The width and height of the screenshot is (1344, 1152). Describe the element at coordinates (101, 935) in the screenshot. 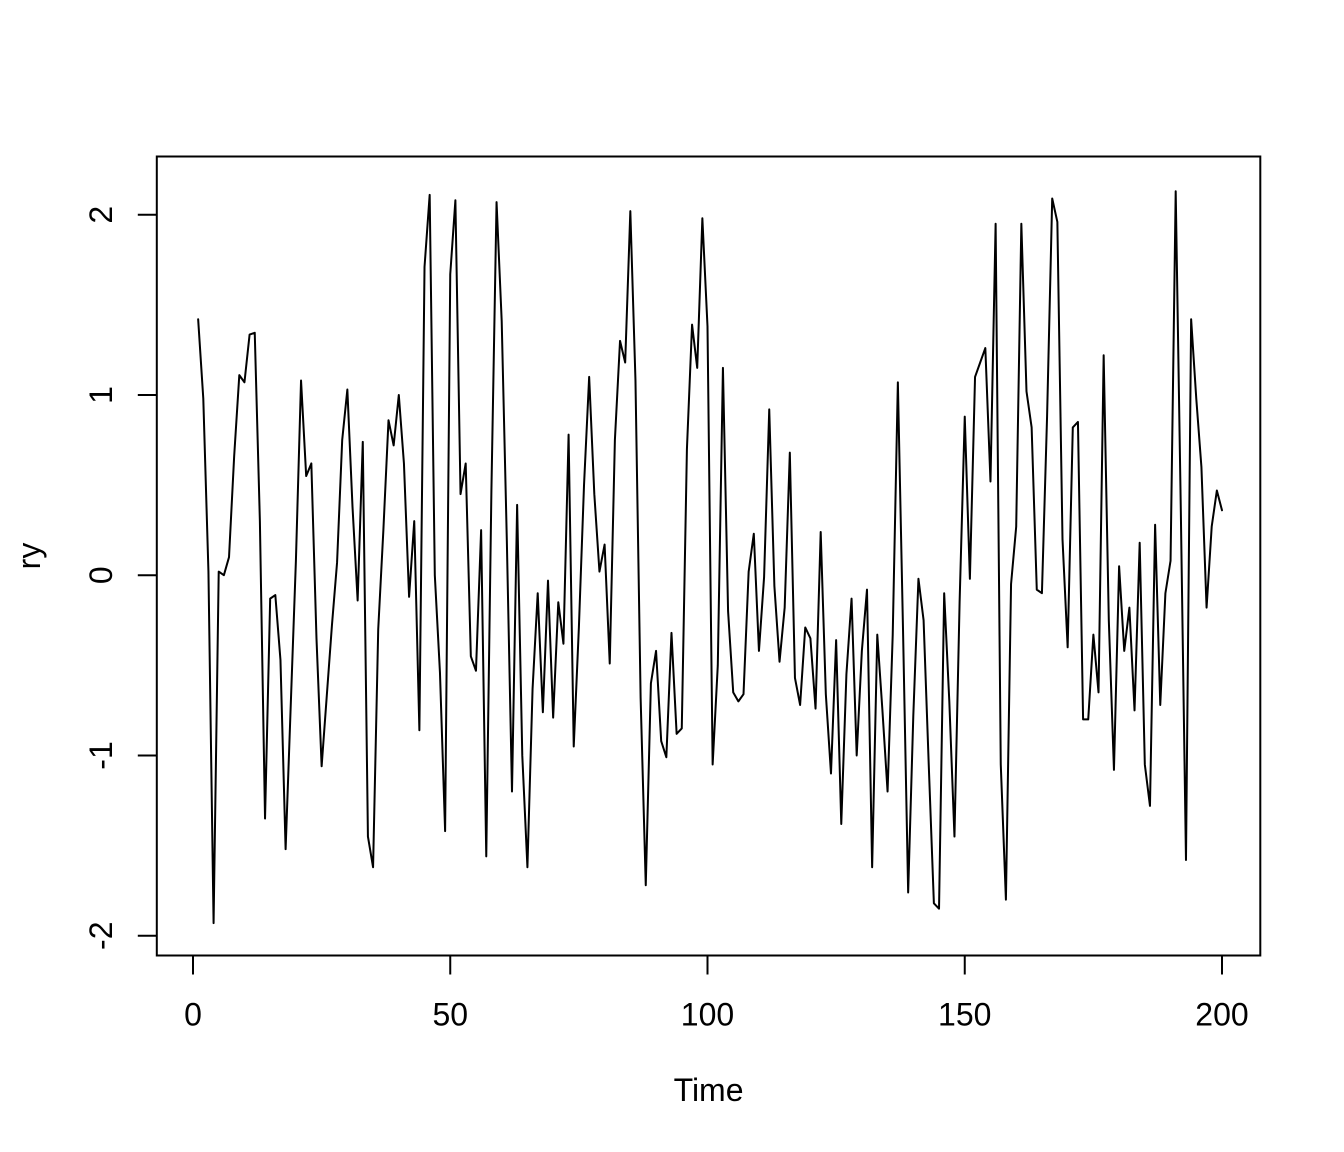

I see `y-tick-label: -2` at that location.